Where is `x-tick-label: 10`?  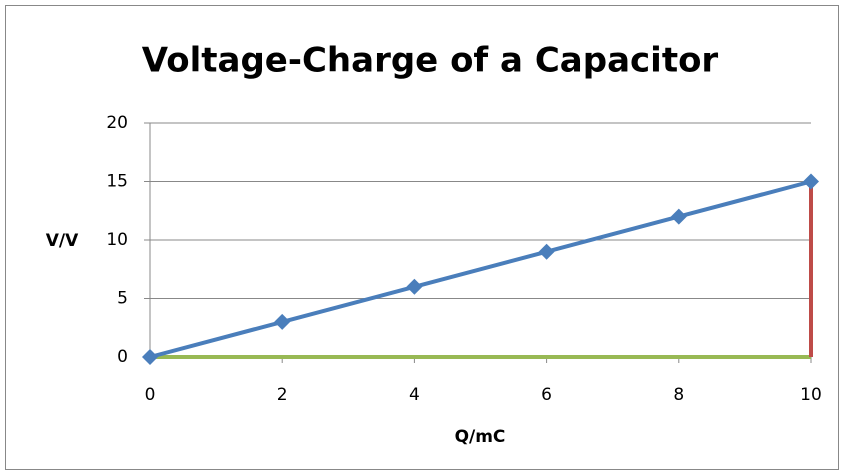 x-tick-label: 10 is located at coordinates (811, 395).